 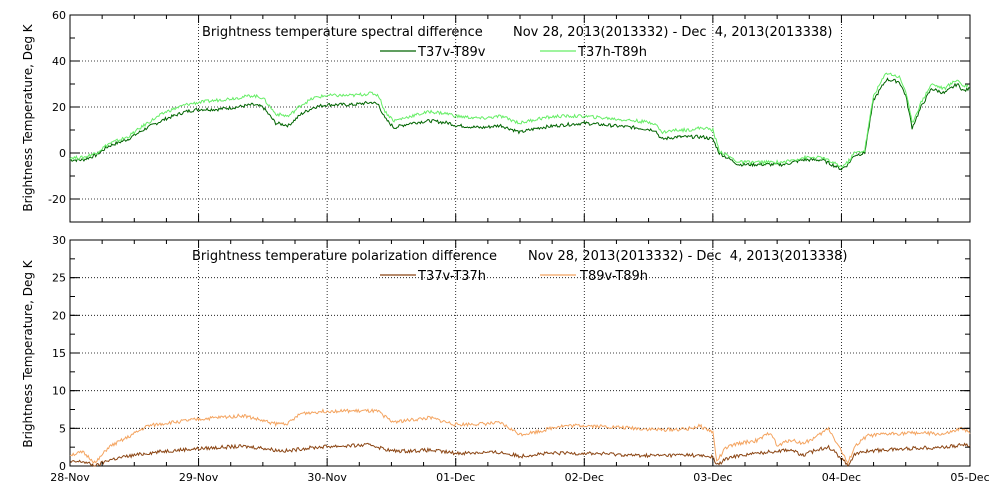 I want to click on x-tick-label: 01-Dec, so click(x=455, y=477).